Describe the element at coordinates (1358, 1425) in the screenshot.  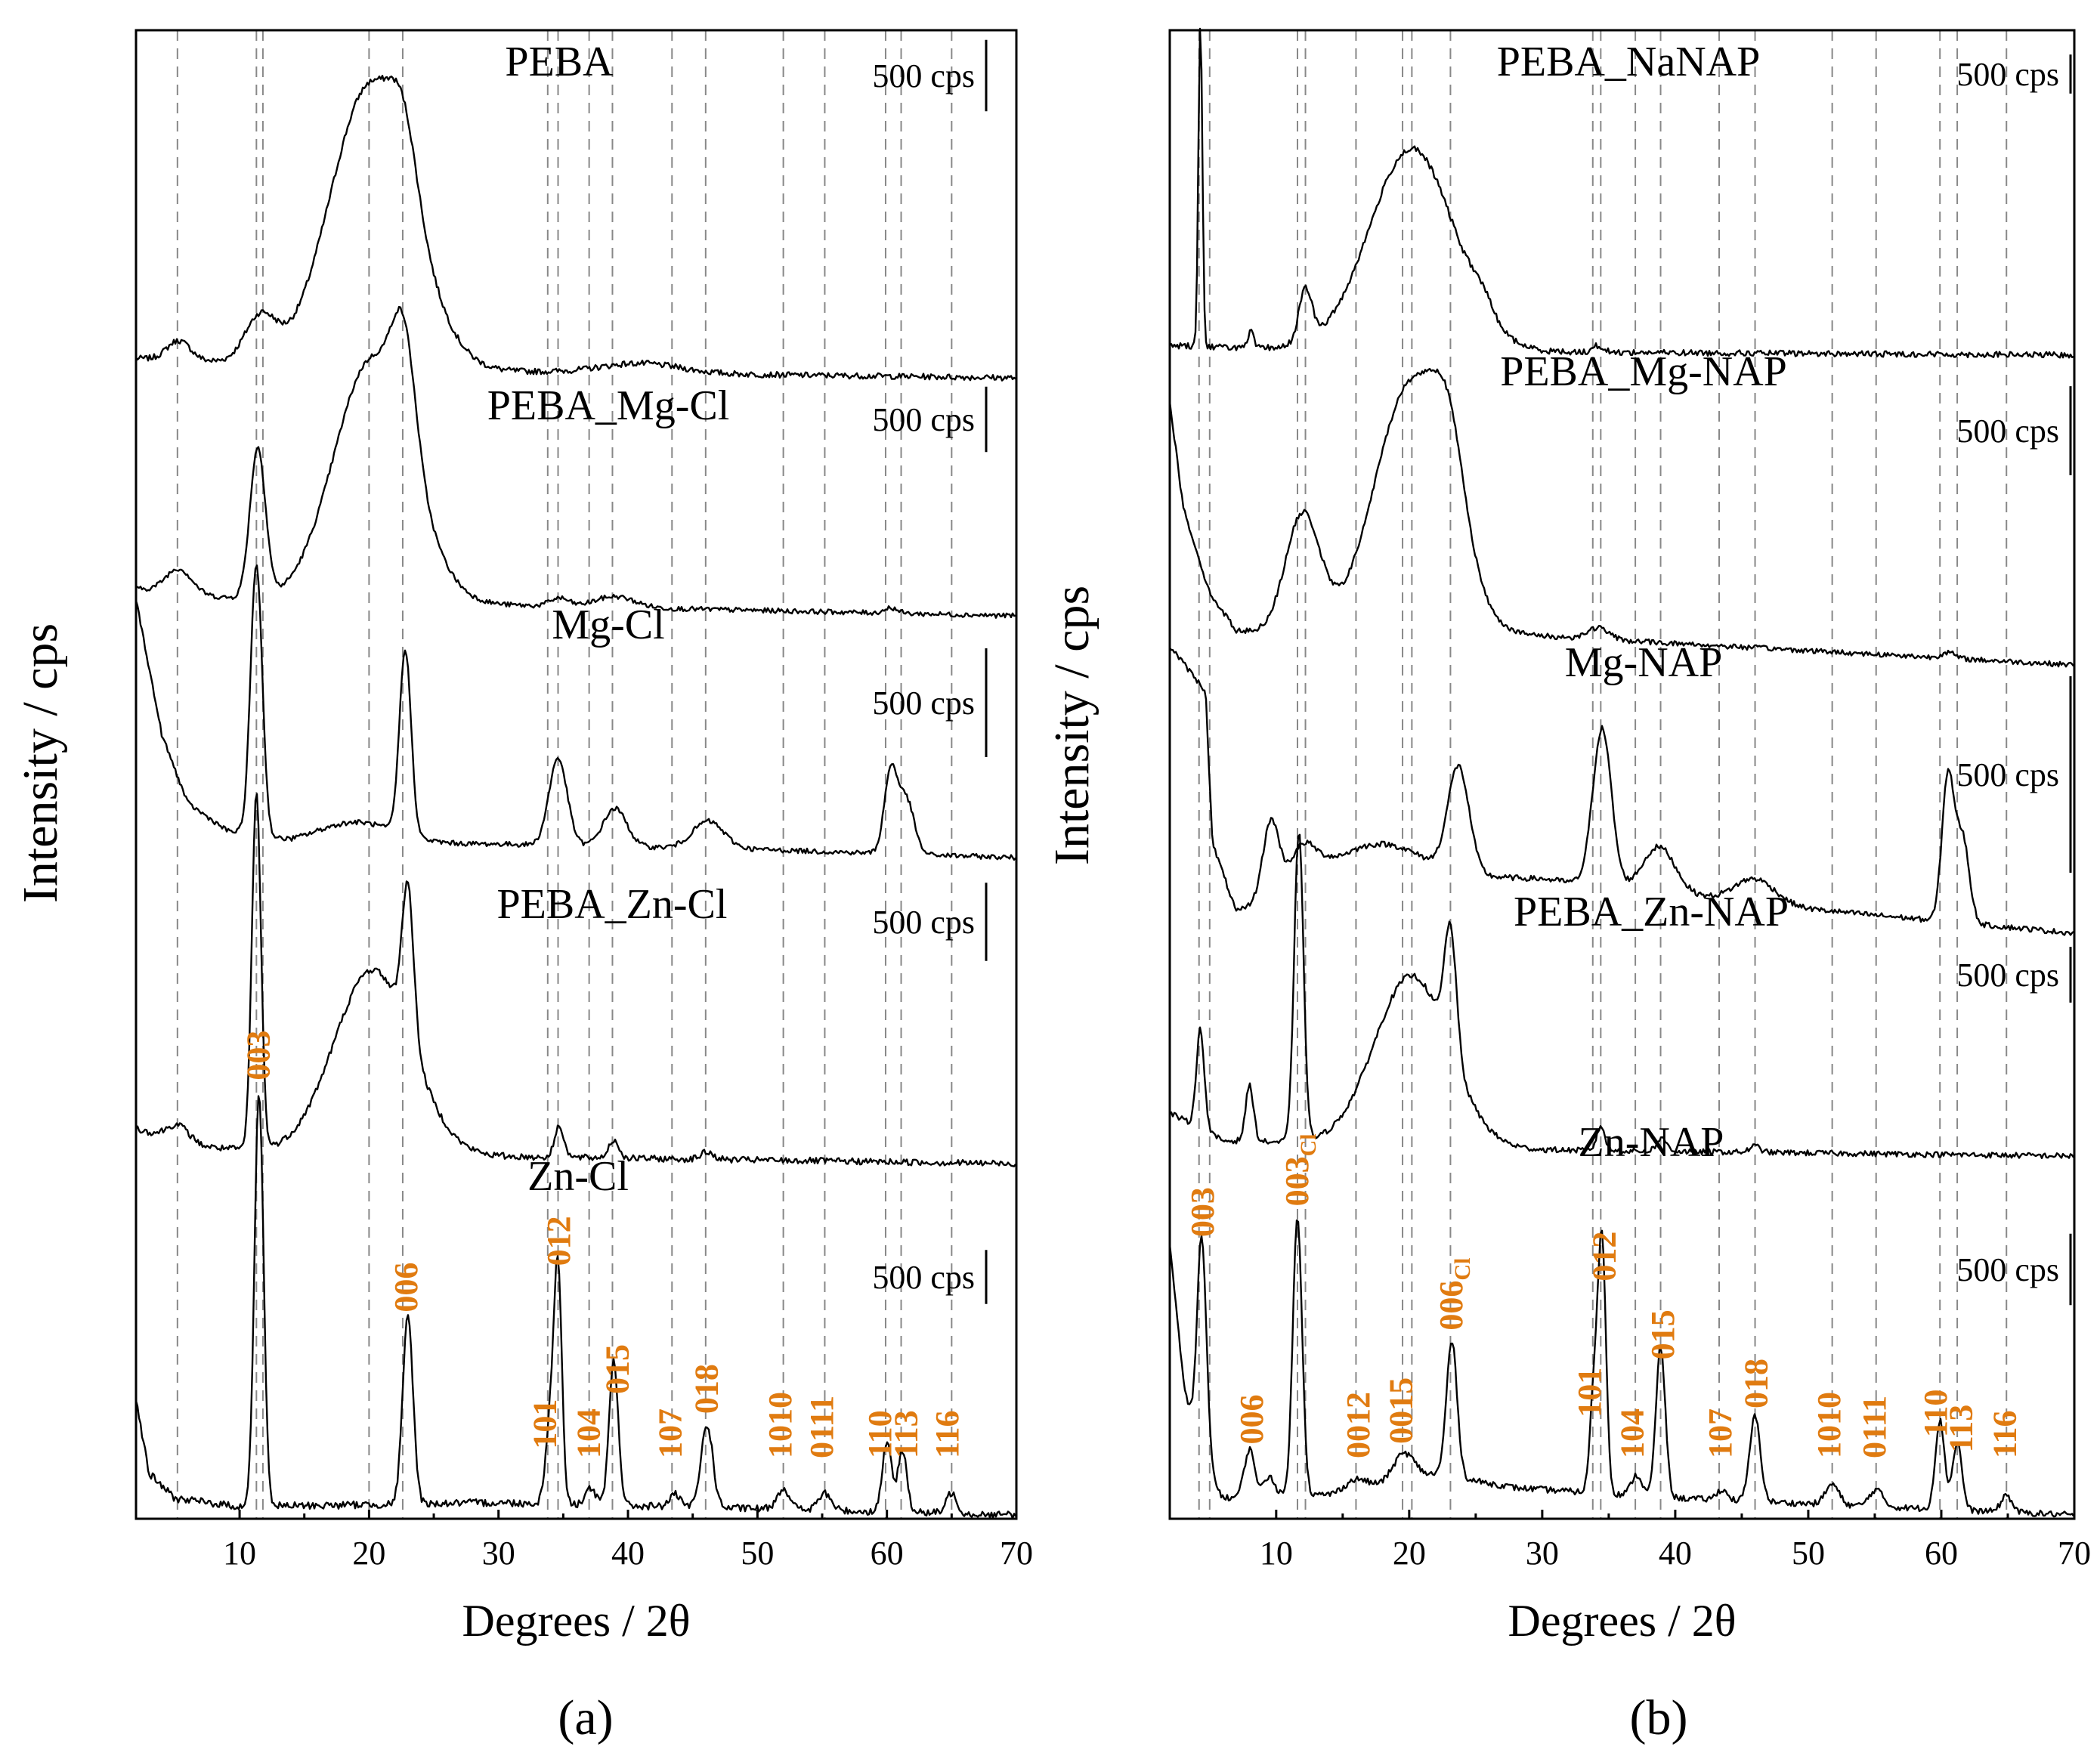
I see `hkl-label: 0012` at that location.